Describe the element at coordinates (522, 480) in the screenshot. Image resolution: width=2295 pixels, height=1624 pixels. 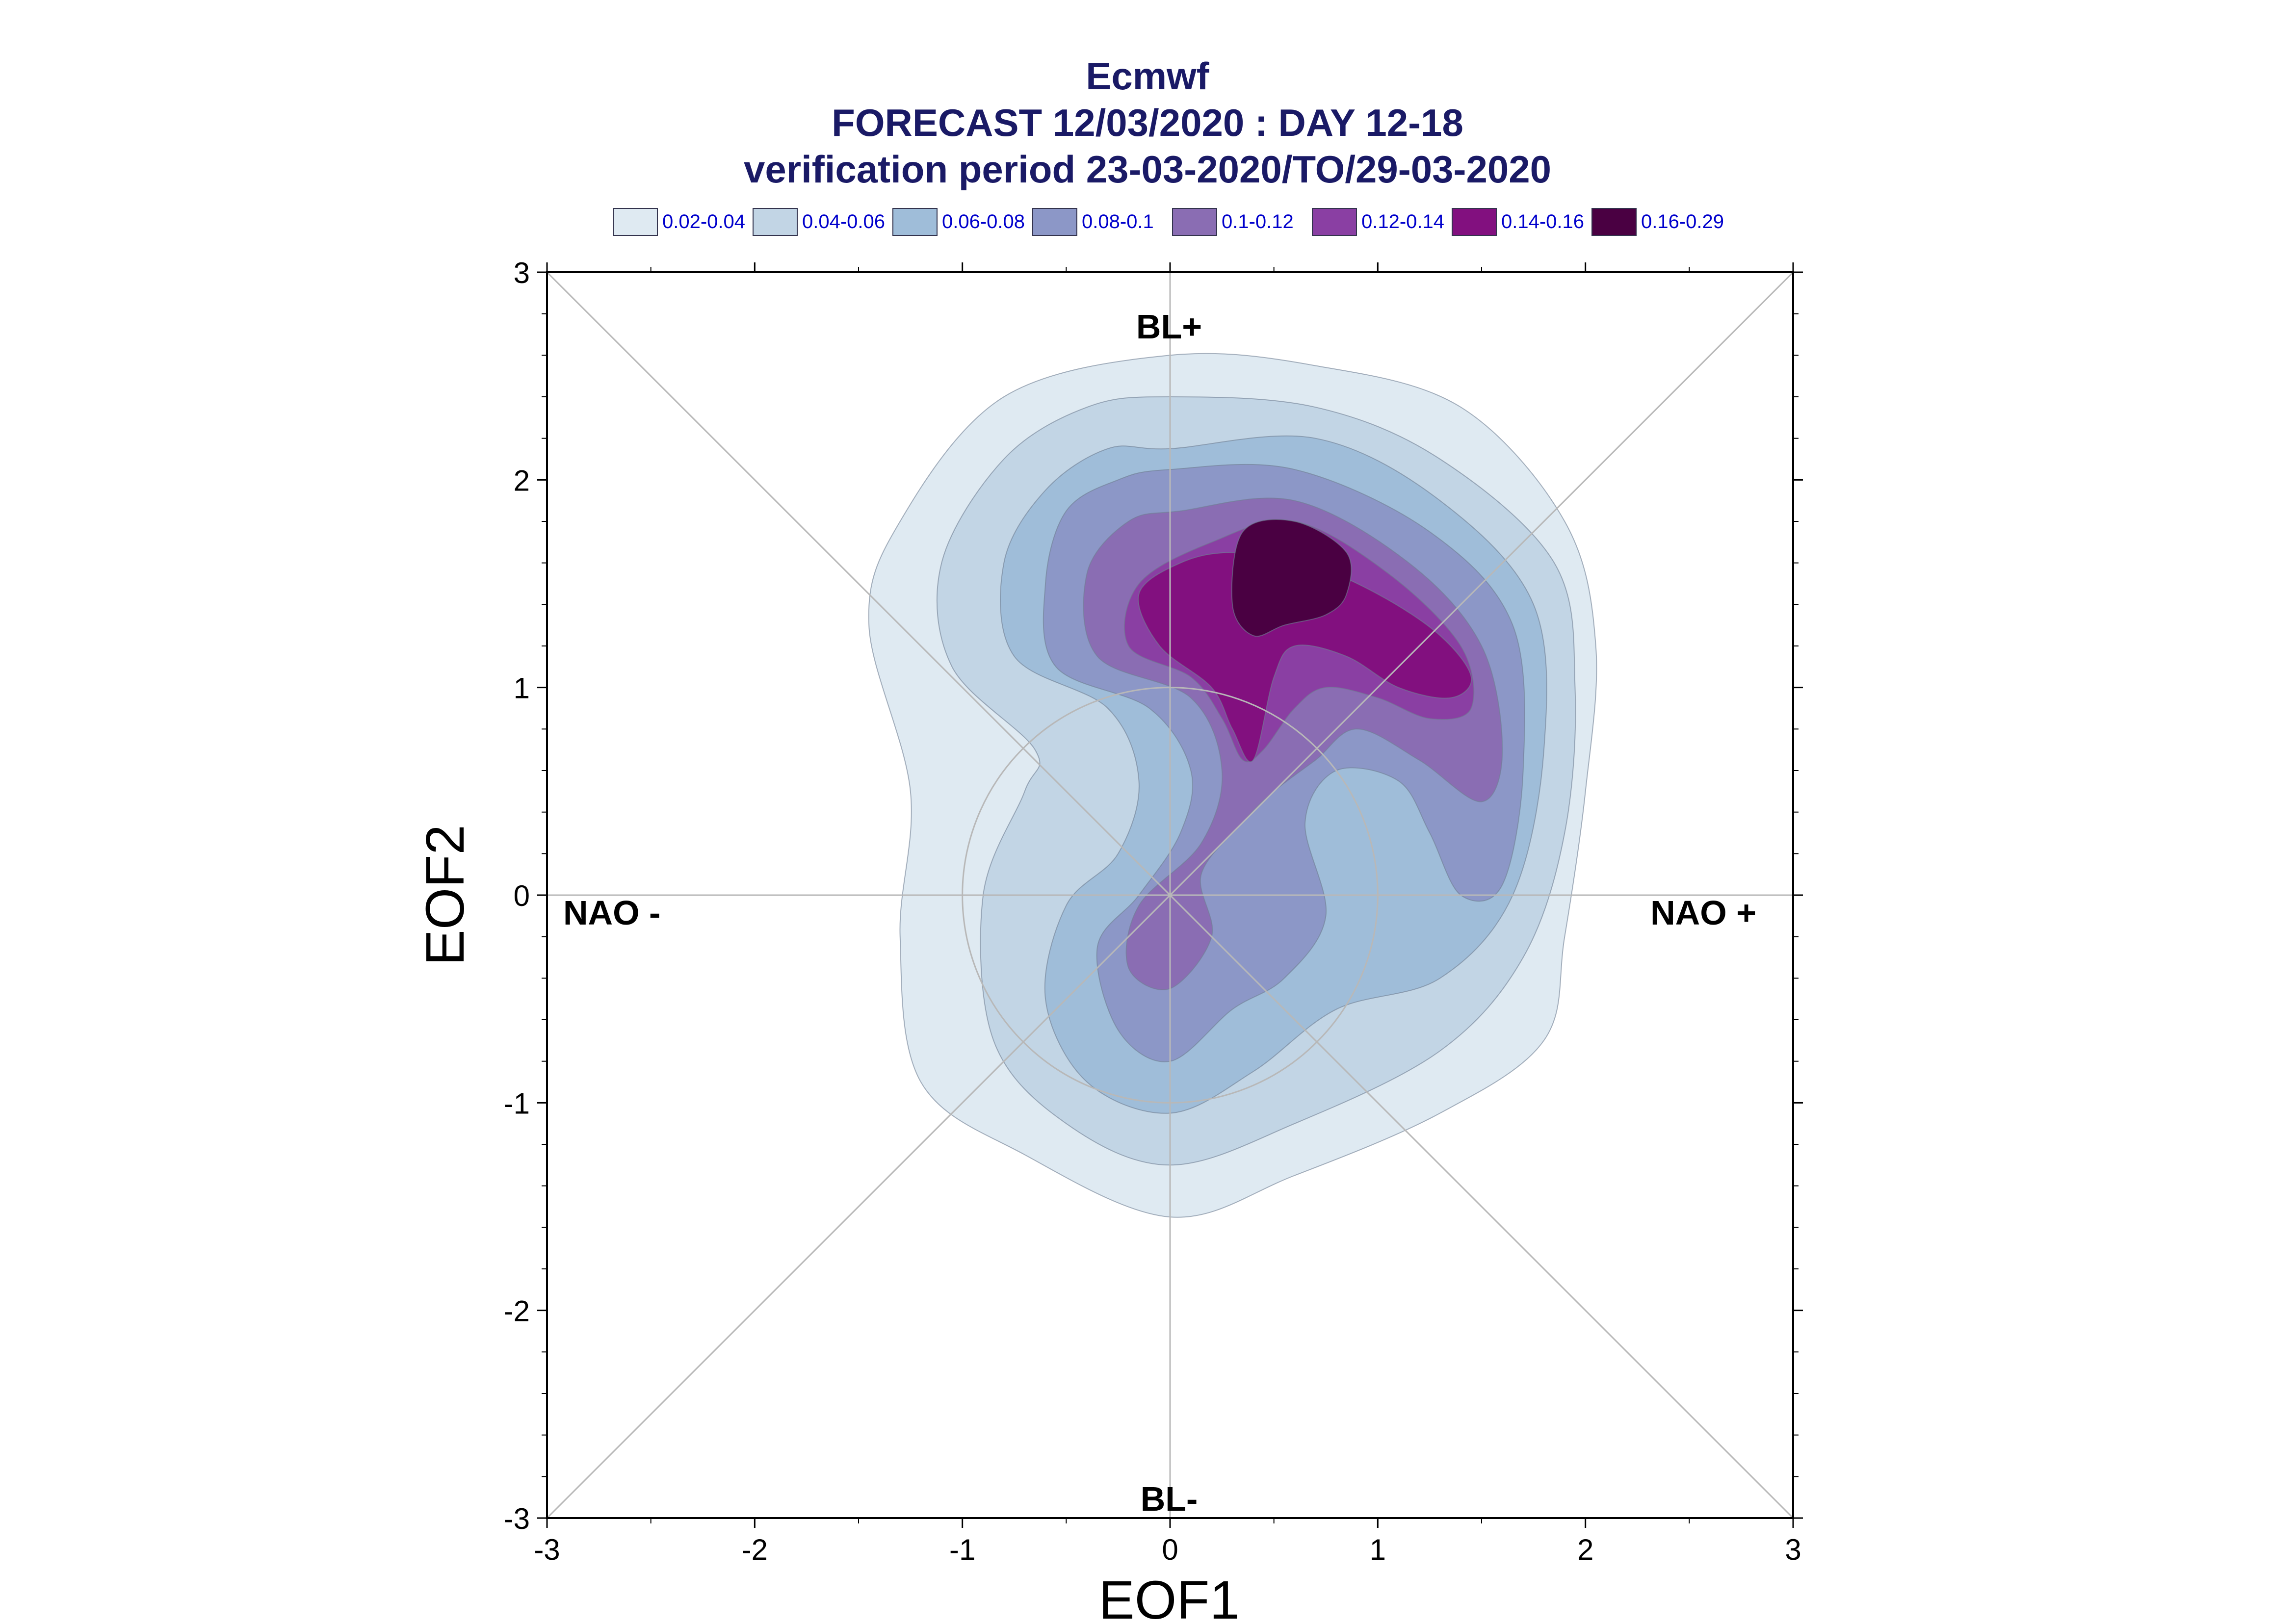
I see `y-tick-label: 2` at that location.